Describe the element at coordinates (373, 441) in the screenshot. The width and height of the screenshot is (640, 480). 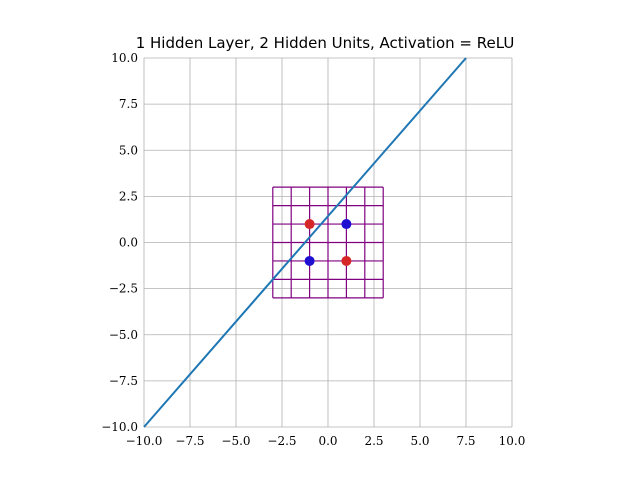
I see `x-tick-label: 2.5` at that location.